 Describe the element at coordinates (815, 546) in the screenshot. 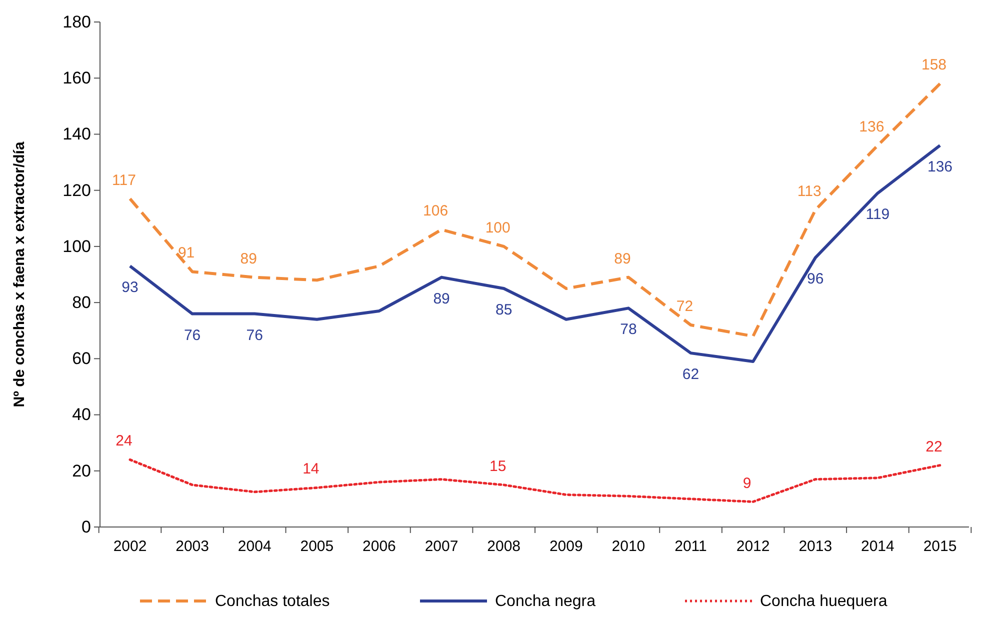

I see `x-tick-label: 2013` at that location.